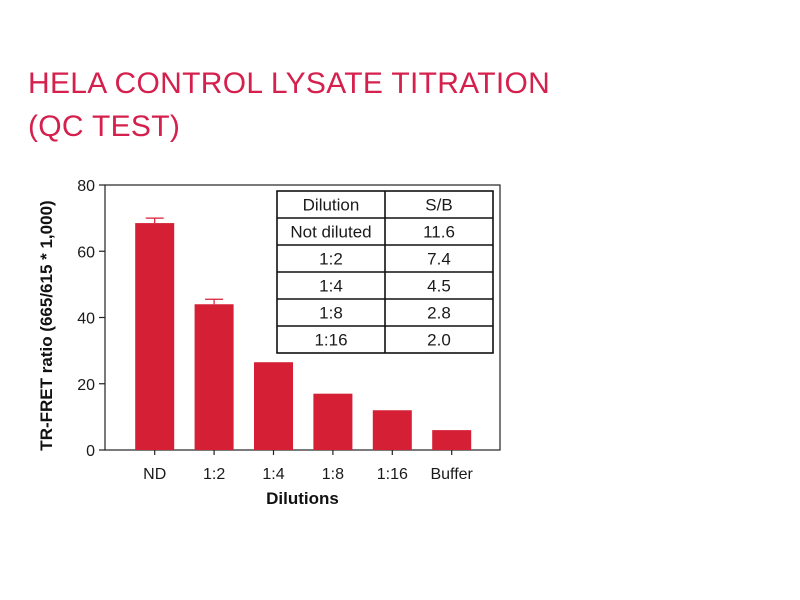 Image resolution: width=800 pixels, height=600 pixels. Describe the element at coordinates (451, 474) in the screenshot. I see `x-tick-label: Buffer` at that location.